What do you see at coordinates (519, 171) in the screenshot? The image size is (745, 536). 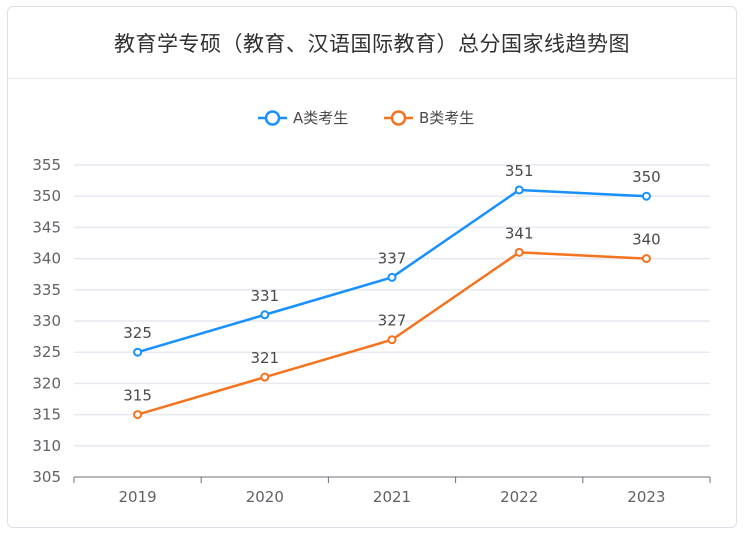 I see `data-label: 351` at bounding box center [519, 171].